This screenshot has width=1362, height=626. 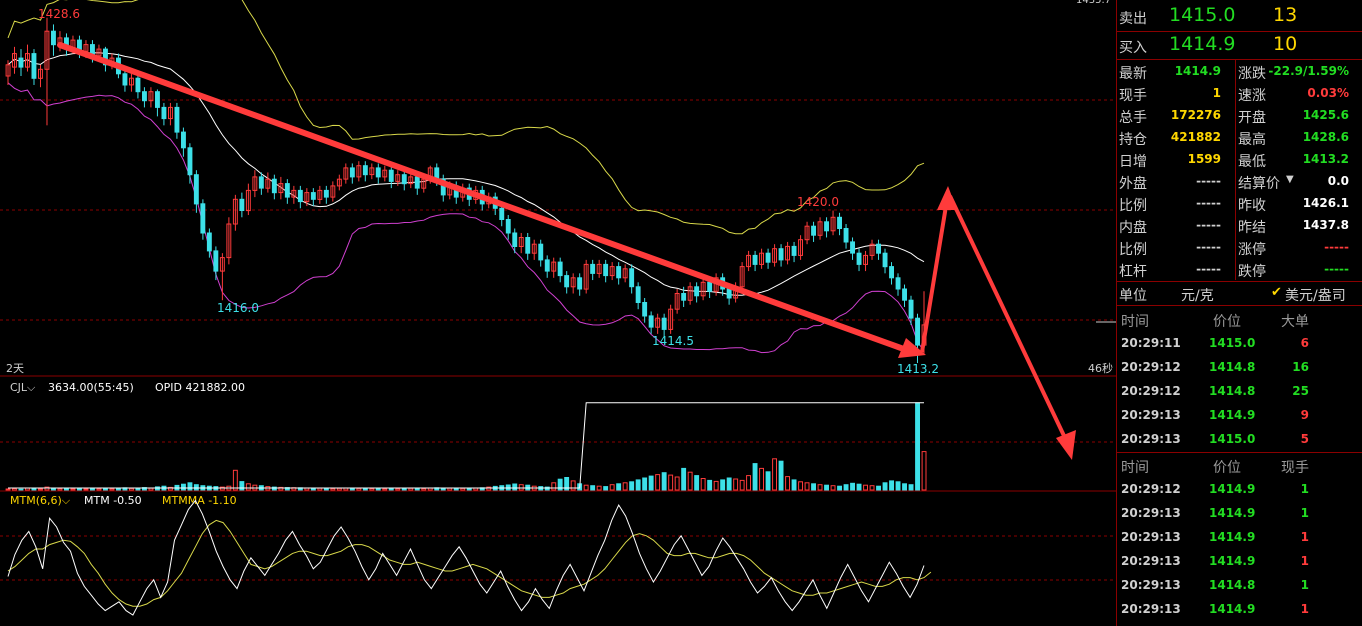 What do you see at coordinates (1239, 294) in the screenshot?
I see `unit-row: 单位 元/克 ✔ 美元/盎司` at bounding box center [1239, 294].